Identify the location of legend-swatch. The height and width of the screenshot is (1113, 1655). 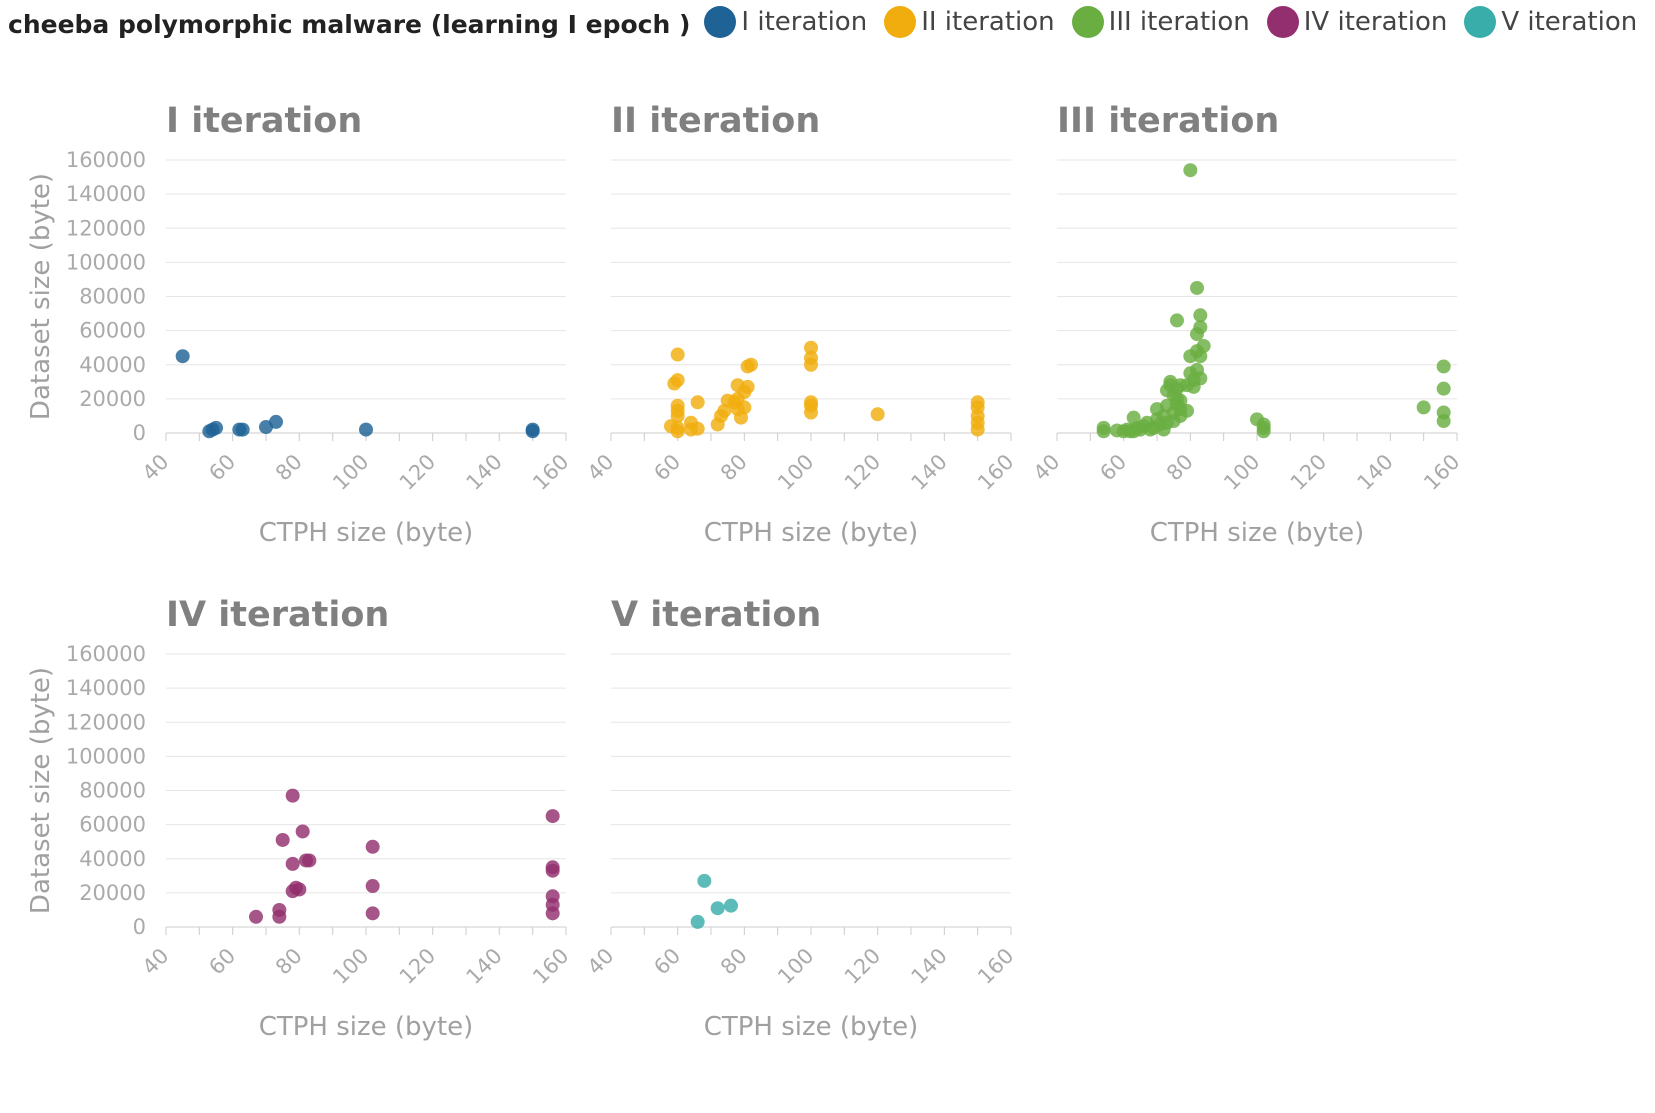
(1087, 22).